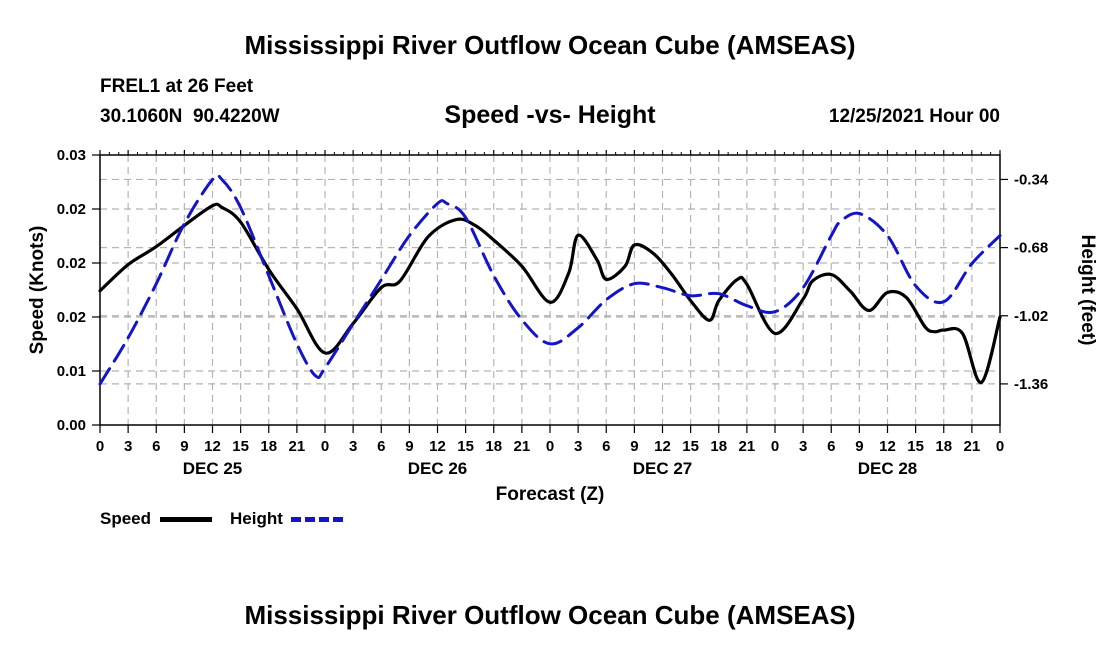 The image size is (1100, 650). Describe the element at coordinates (1087, 290) in the screenshot. I see `y-right-axis-label: Height (feet)` at that location.